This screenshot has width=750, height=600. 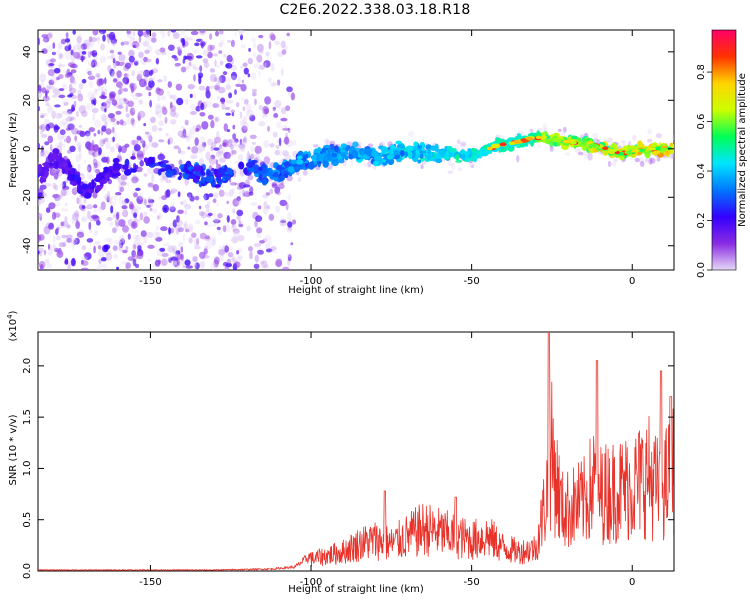 What do you see at coordinates (150, 281) in the screenshot?
I see `heatmap-x-tick-label: -150` at bounding box center [150, 281].